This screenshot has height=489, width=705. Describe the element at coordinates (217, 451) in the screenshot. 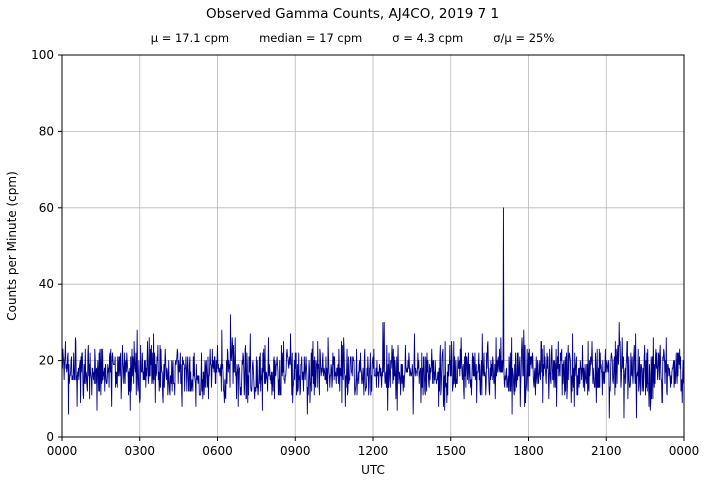

I see `x-tick-label: 0600` at that location.